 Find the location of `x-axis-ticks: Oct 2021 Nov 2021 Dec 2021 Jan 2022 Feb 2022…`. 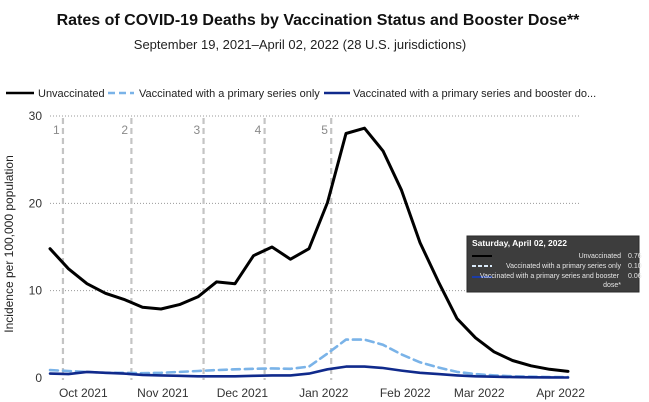

x-axis-ticks: Oct 2021 Nov 2021 Dec 2021 Jan 2022 Feb 2022… is located at coordinates (322, 393).